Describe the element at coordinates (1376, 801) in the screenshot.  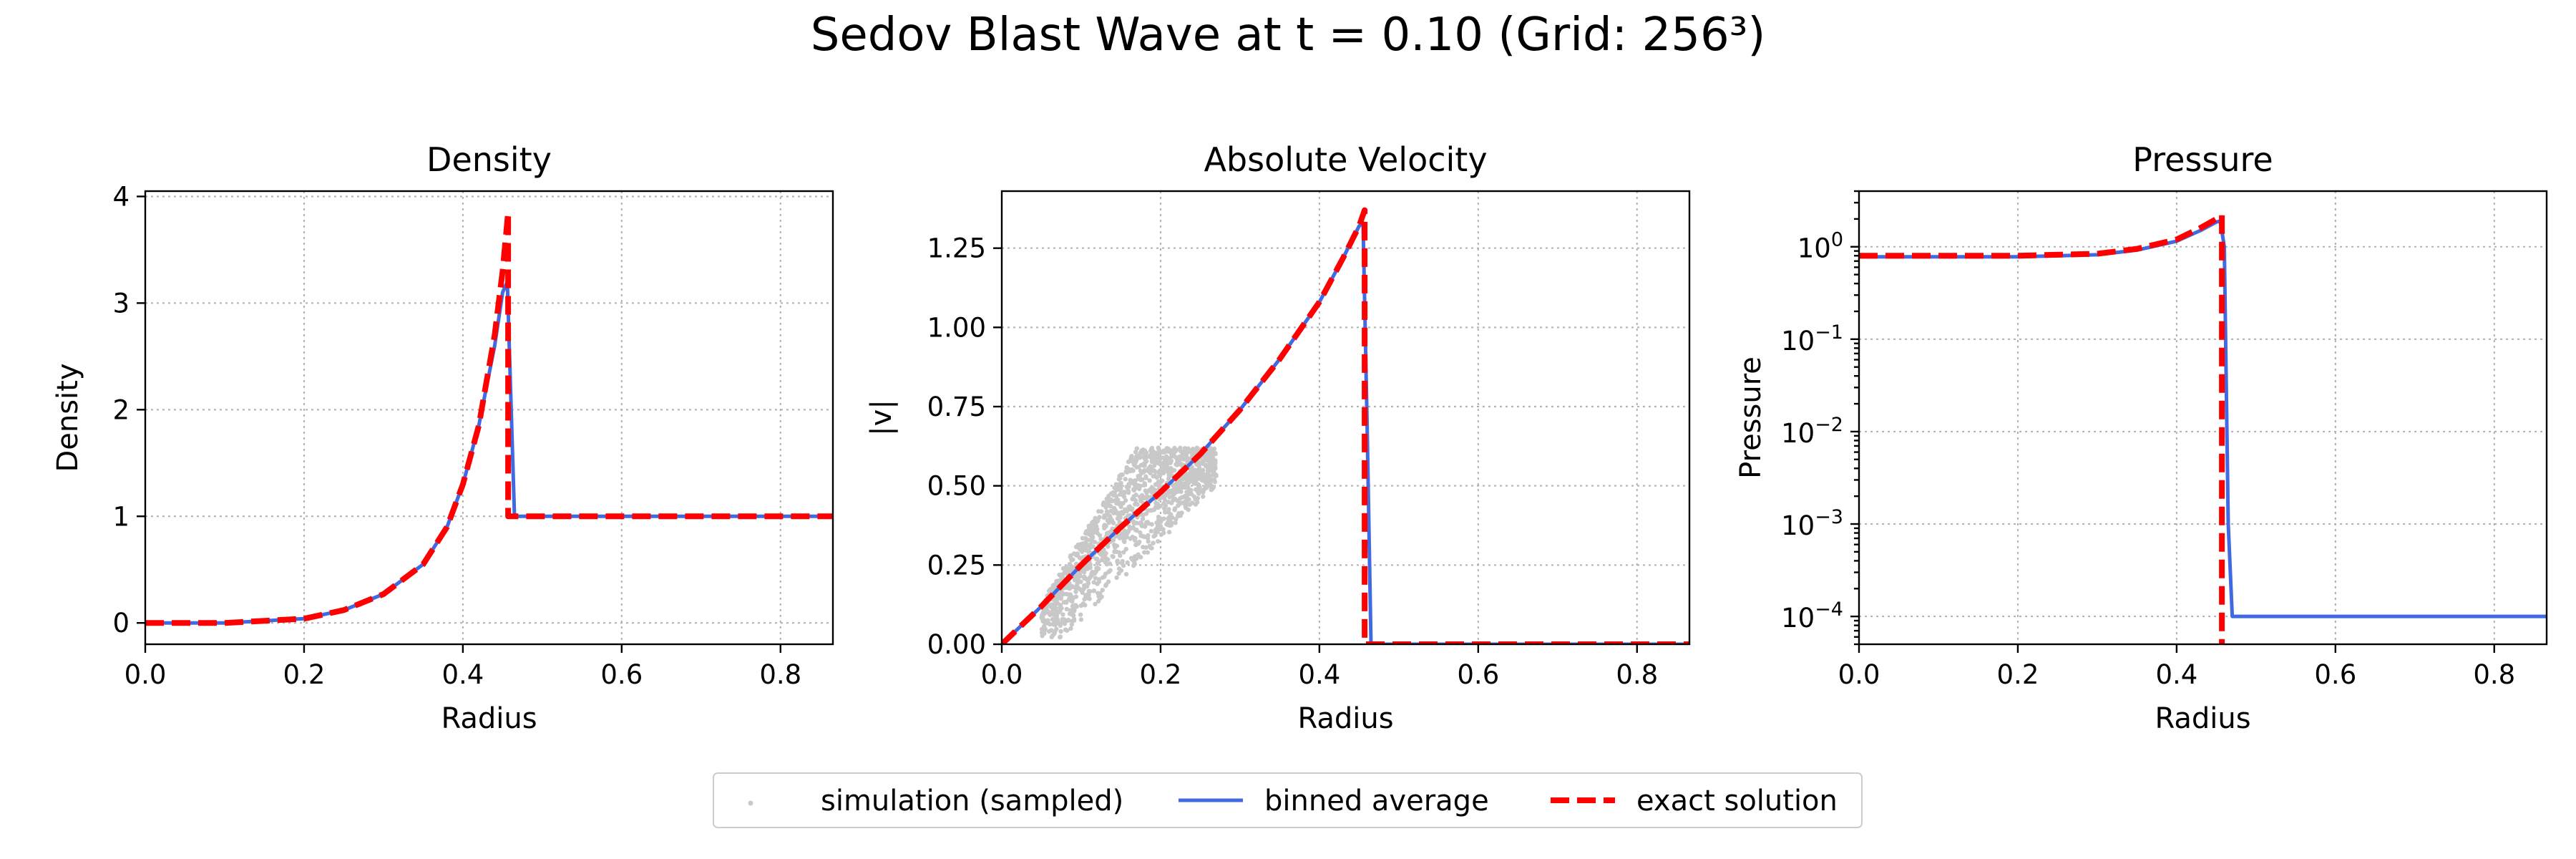
I see `legend-label: binned average` at that location.